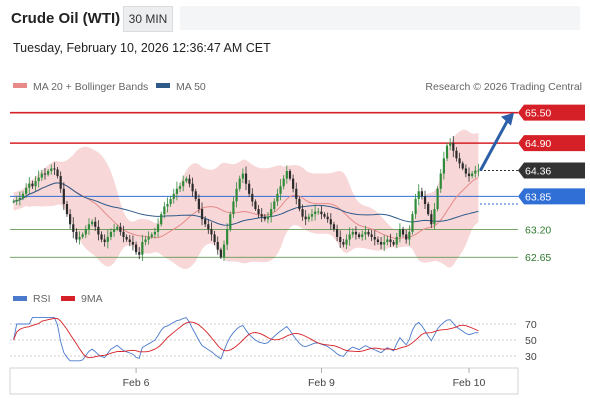  I want to click on research-credit: Research © 2026 Trading Central, so click(503, 87).